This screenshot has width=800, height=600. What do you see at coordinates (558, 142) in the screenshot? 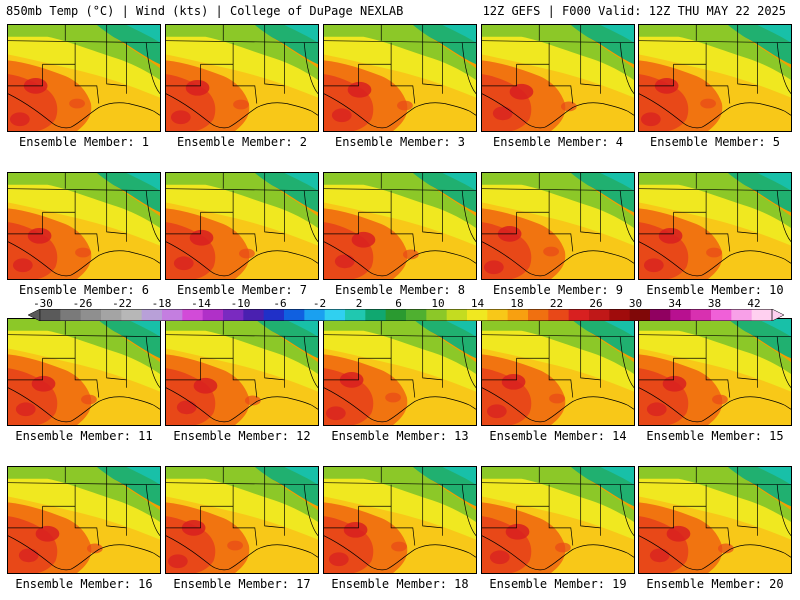
I see `ensemble-member-label: Ensemble Member: 4` at bounding box center [558, 142].